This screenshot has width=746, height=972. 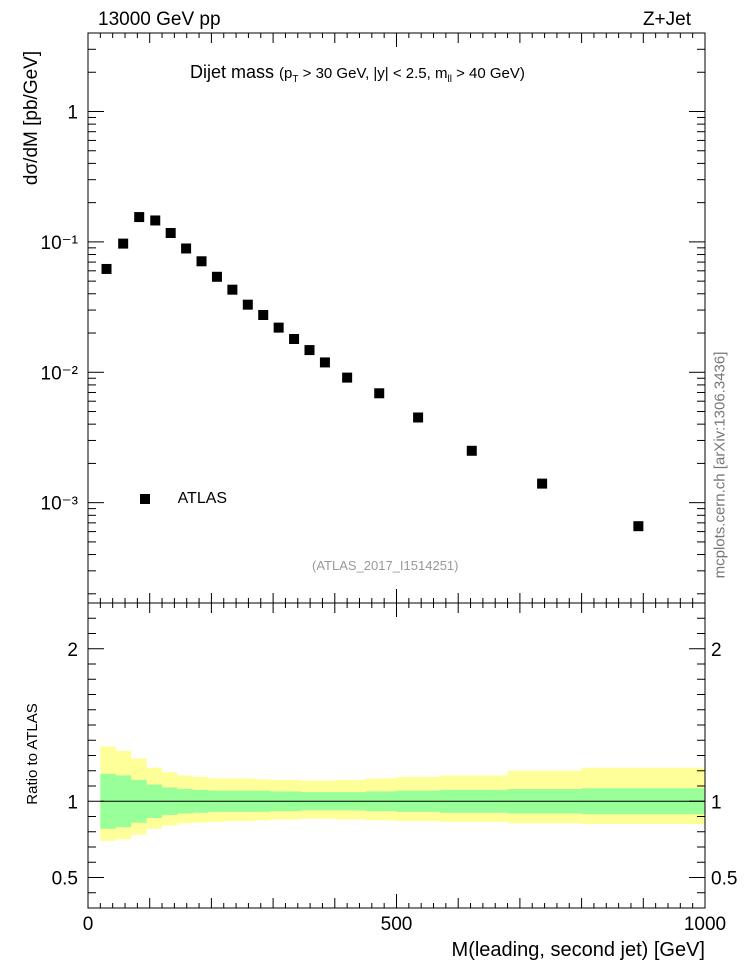 What do you see at coordinates (60, 504) in the screenshot?
I see `main-y-tick-label: 10⁻³` at bounding box center [60, 504].